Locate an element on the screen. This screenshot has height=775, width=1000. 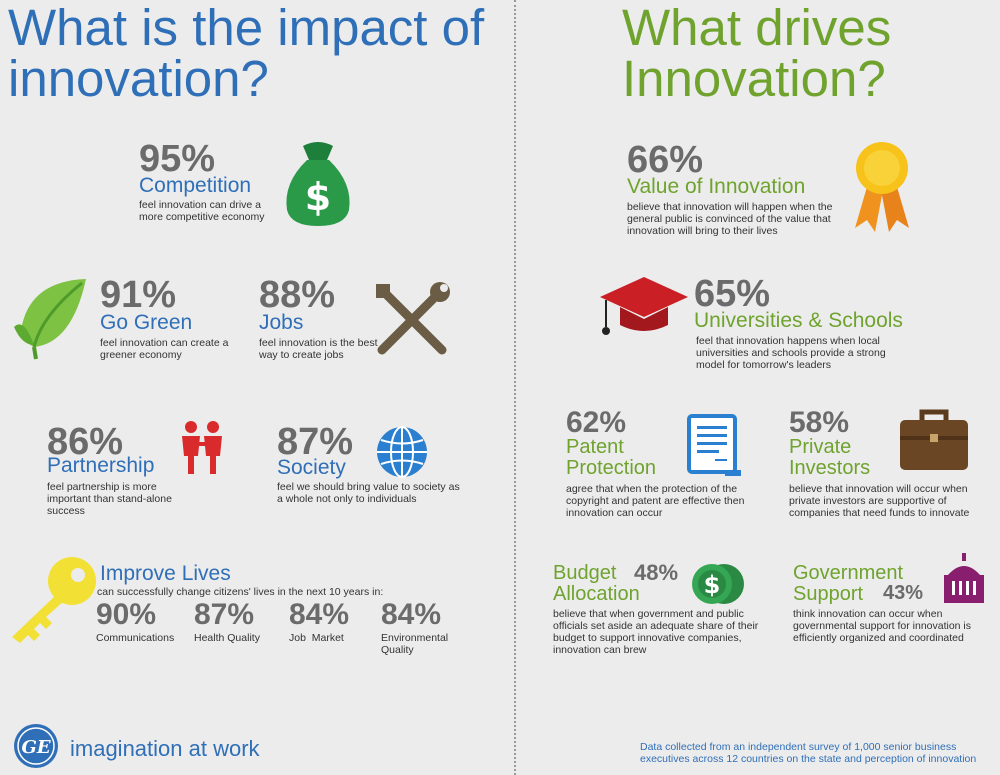
coins-icon: $ is located at coordinates (718, 584).